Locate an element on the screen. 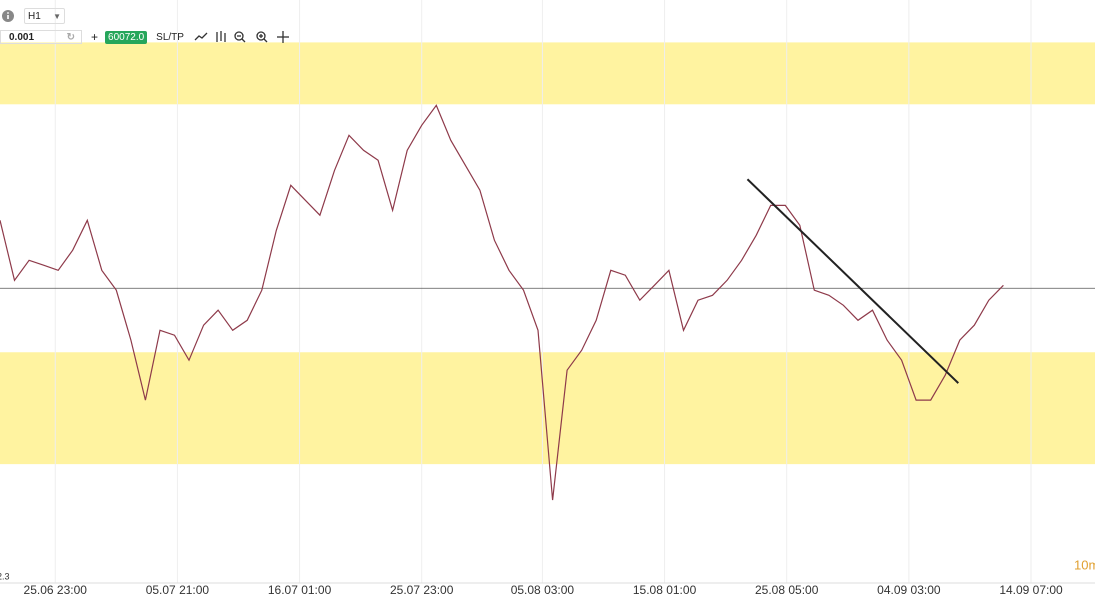 Image resolution: width=1095 pixels, height=600 pixels. x-tick-label: 15.08 01:00 is located at coordinates (665, 590).